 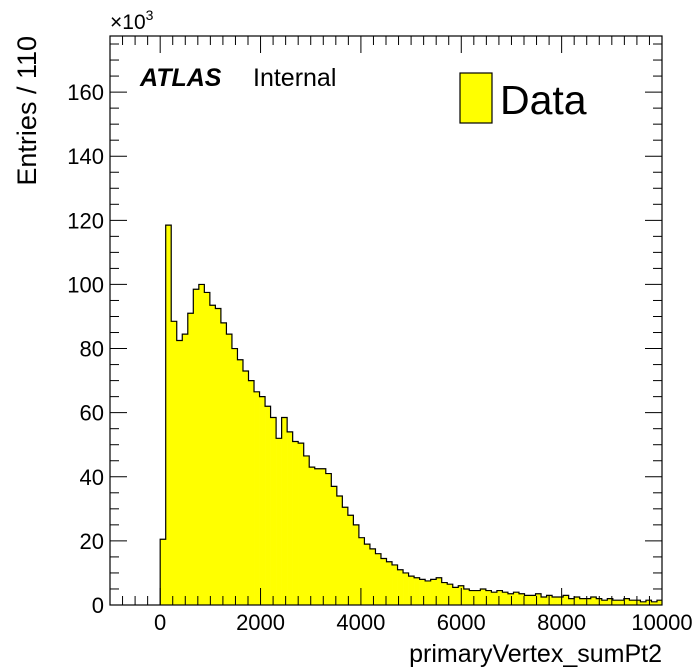 I want to click on y-tick-label: 160, so click(x=85, y=92).